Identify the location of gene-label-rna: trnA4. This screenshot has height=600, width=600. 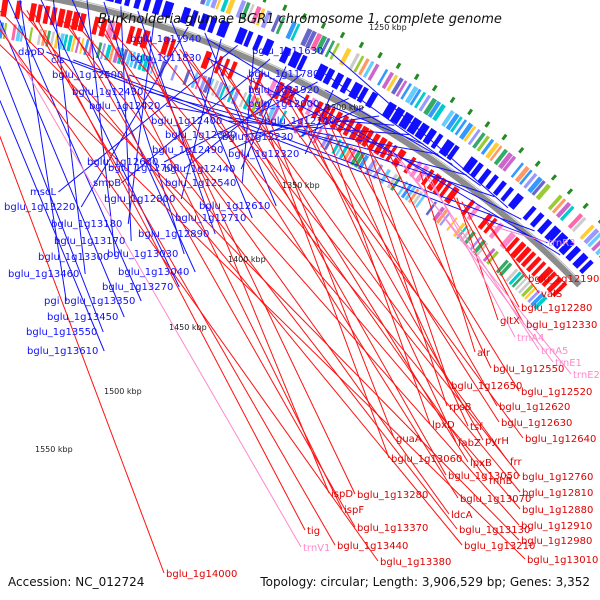
(530, 338).